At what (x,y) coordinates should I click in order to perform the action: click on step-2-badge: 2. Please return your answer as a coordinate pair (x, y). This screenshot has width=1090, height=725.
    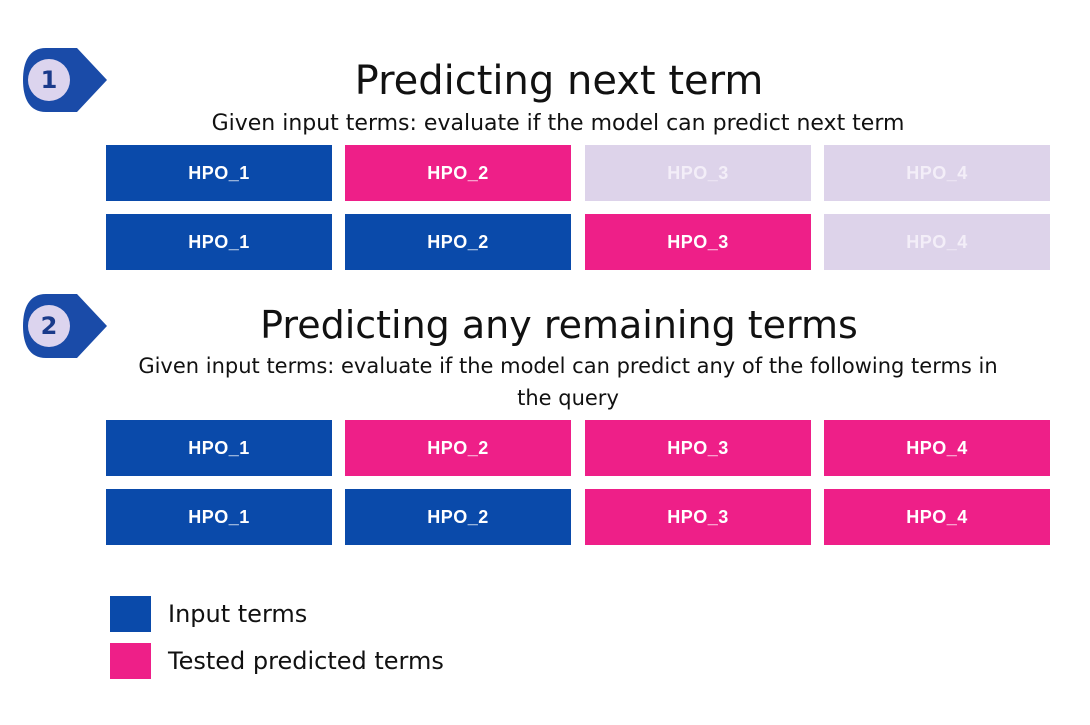
    Looking at the image, I should click on (65, 326).